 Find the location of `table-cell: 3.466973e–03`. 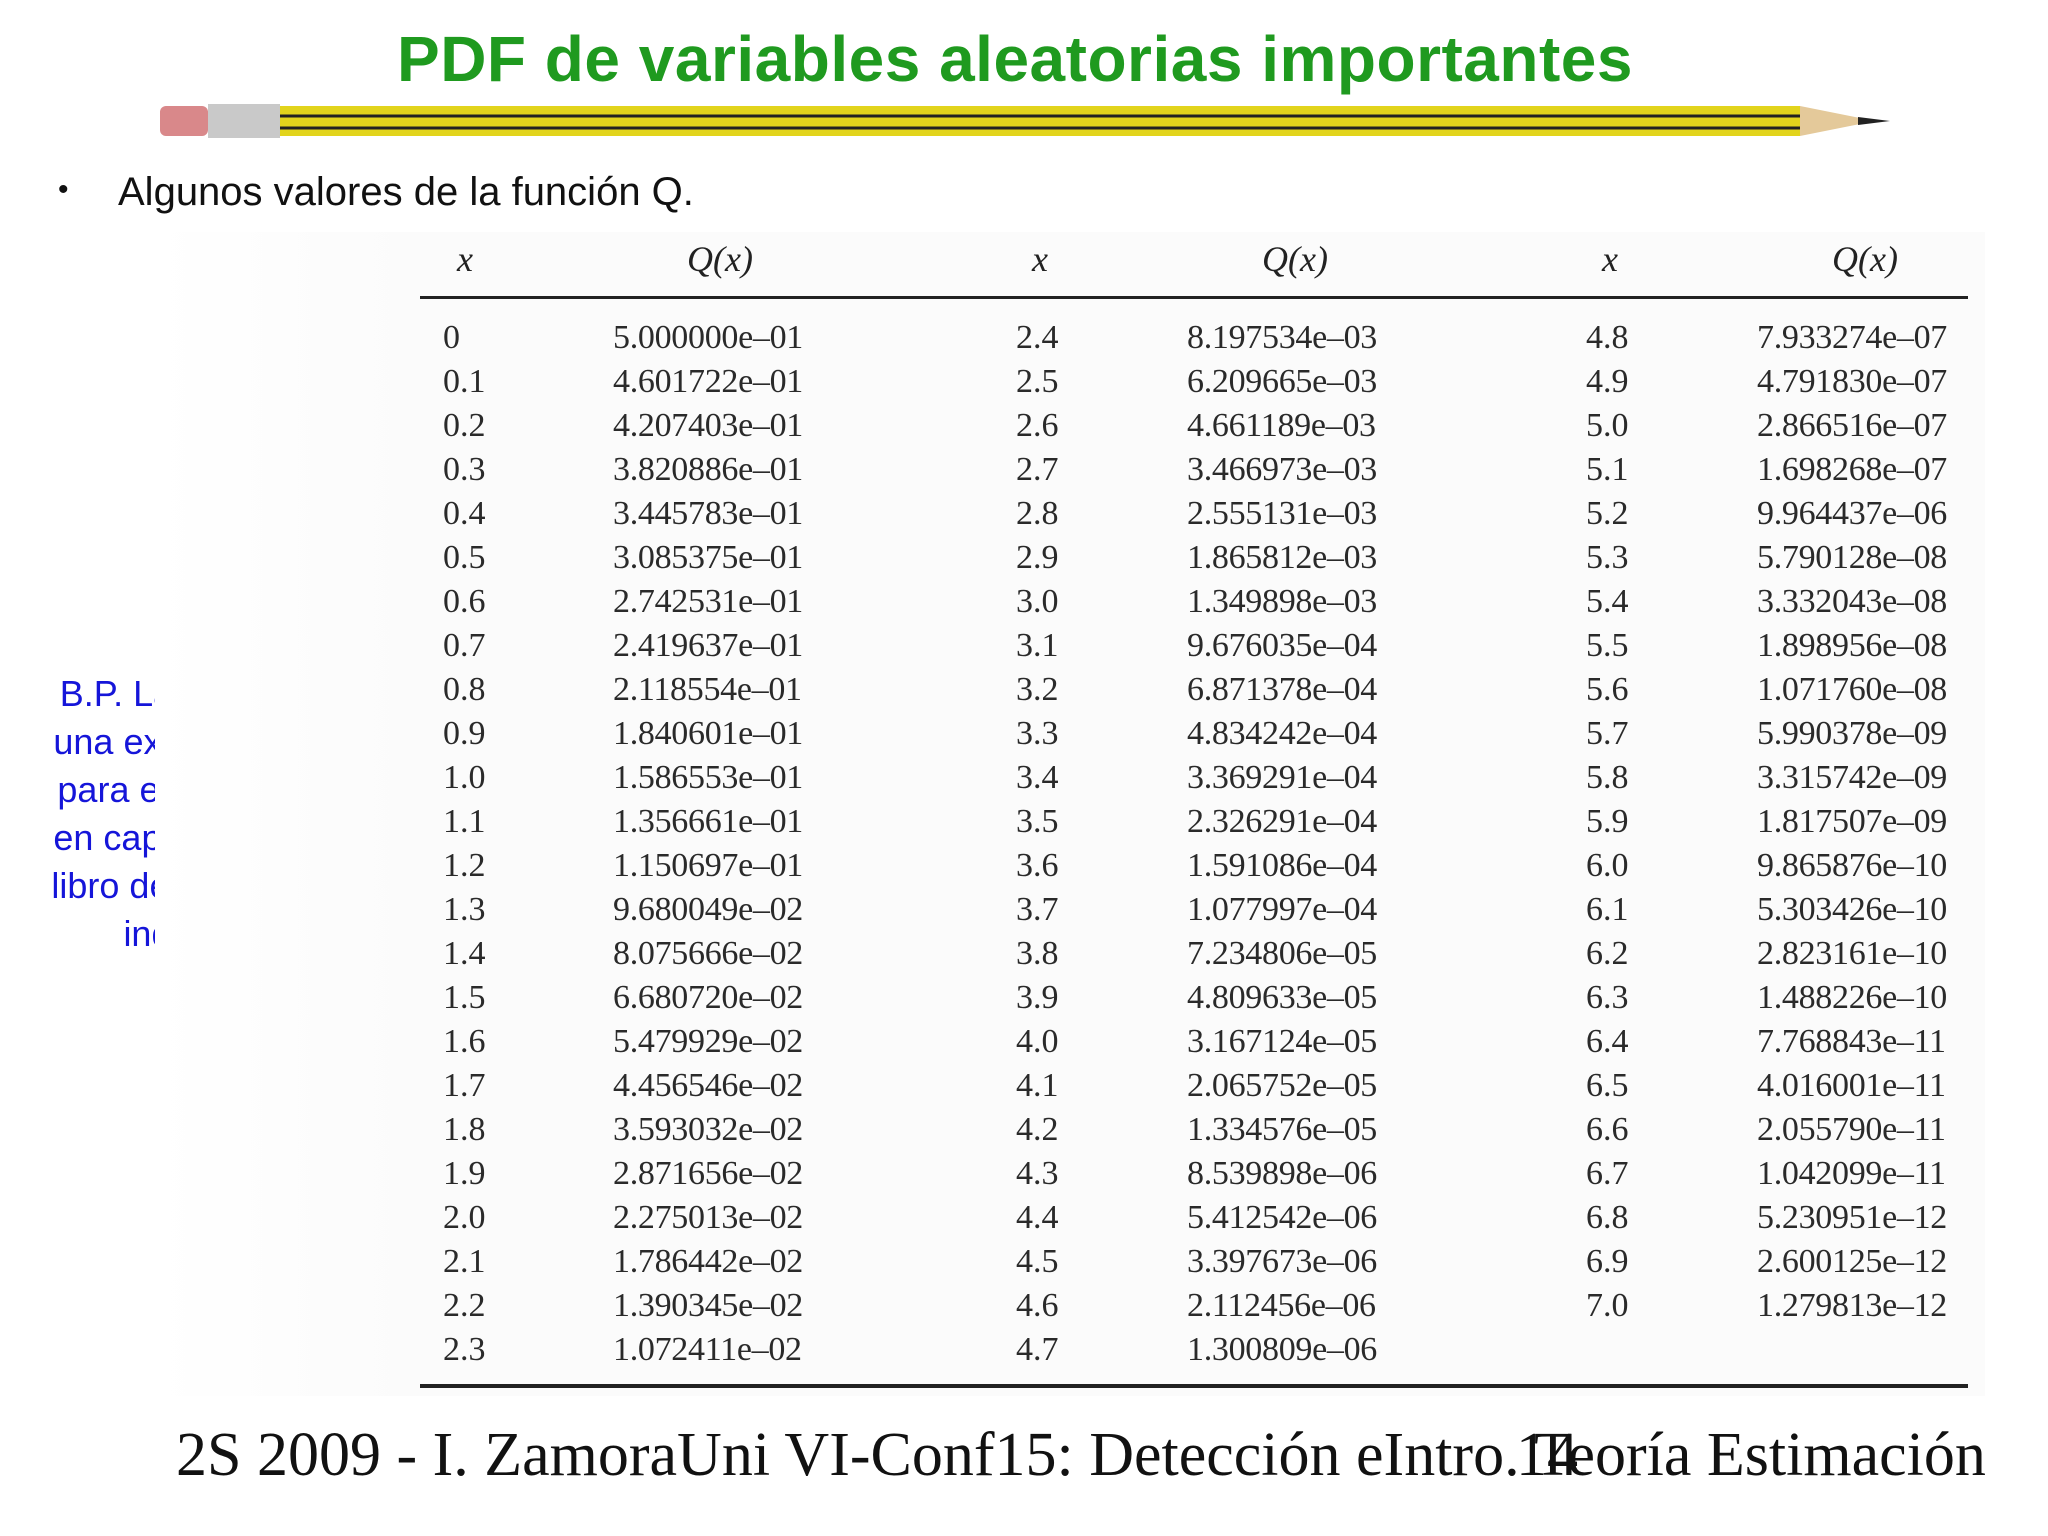

table-cell: 3.466973e–03 is located at coordinates (1282, 469).